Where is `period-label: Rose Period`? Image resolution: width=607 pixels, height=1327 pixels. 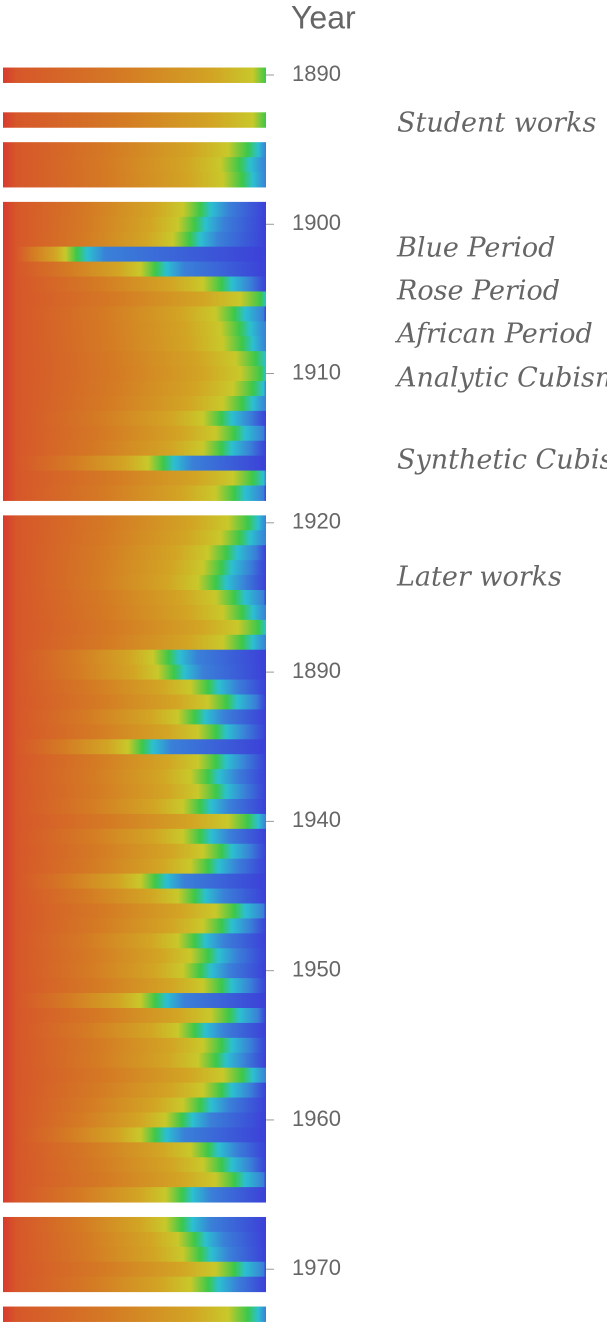
period-label: Rose Period is located at coordinates (478, 291).